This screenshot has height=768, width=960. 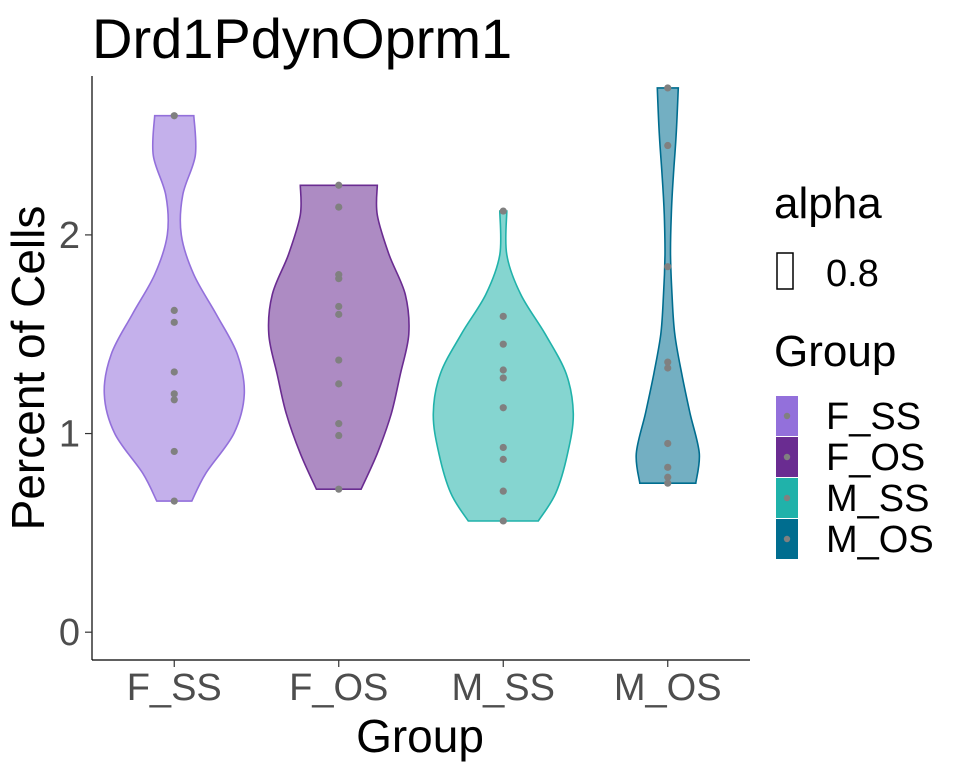 I want to click on legend: alpha 0.8 Group F_SSF_OSM_SSM_OS, so click(x=854, y=370).